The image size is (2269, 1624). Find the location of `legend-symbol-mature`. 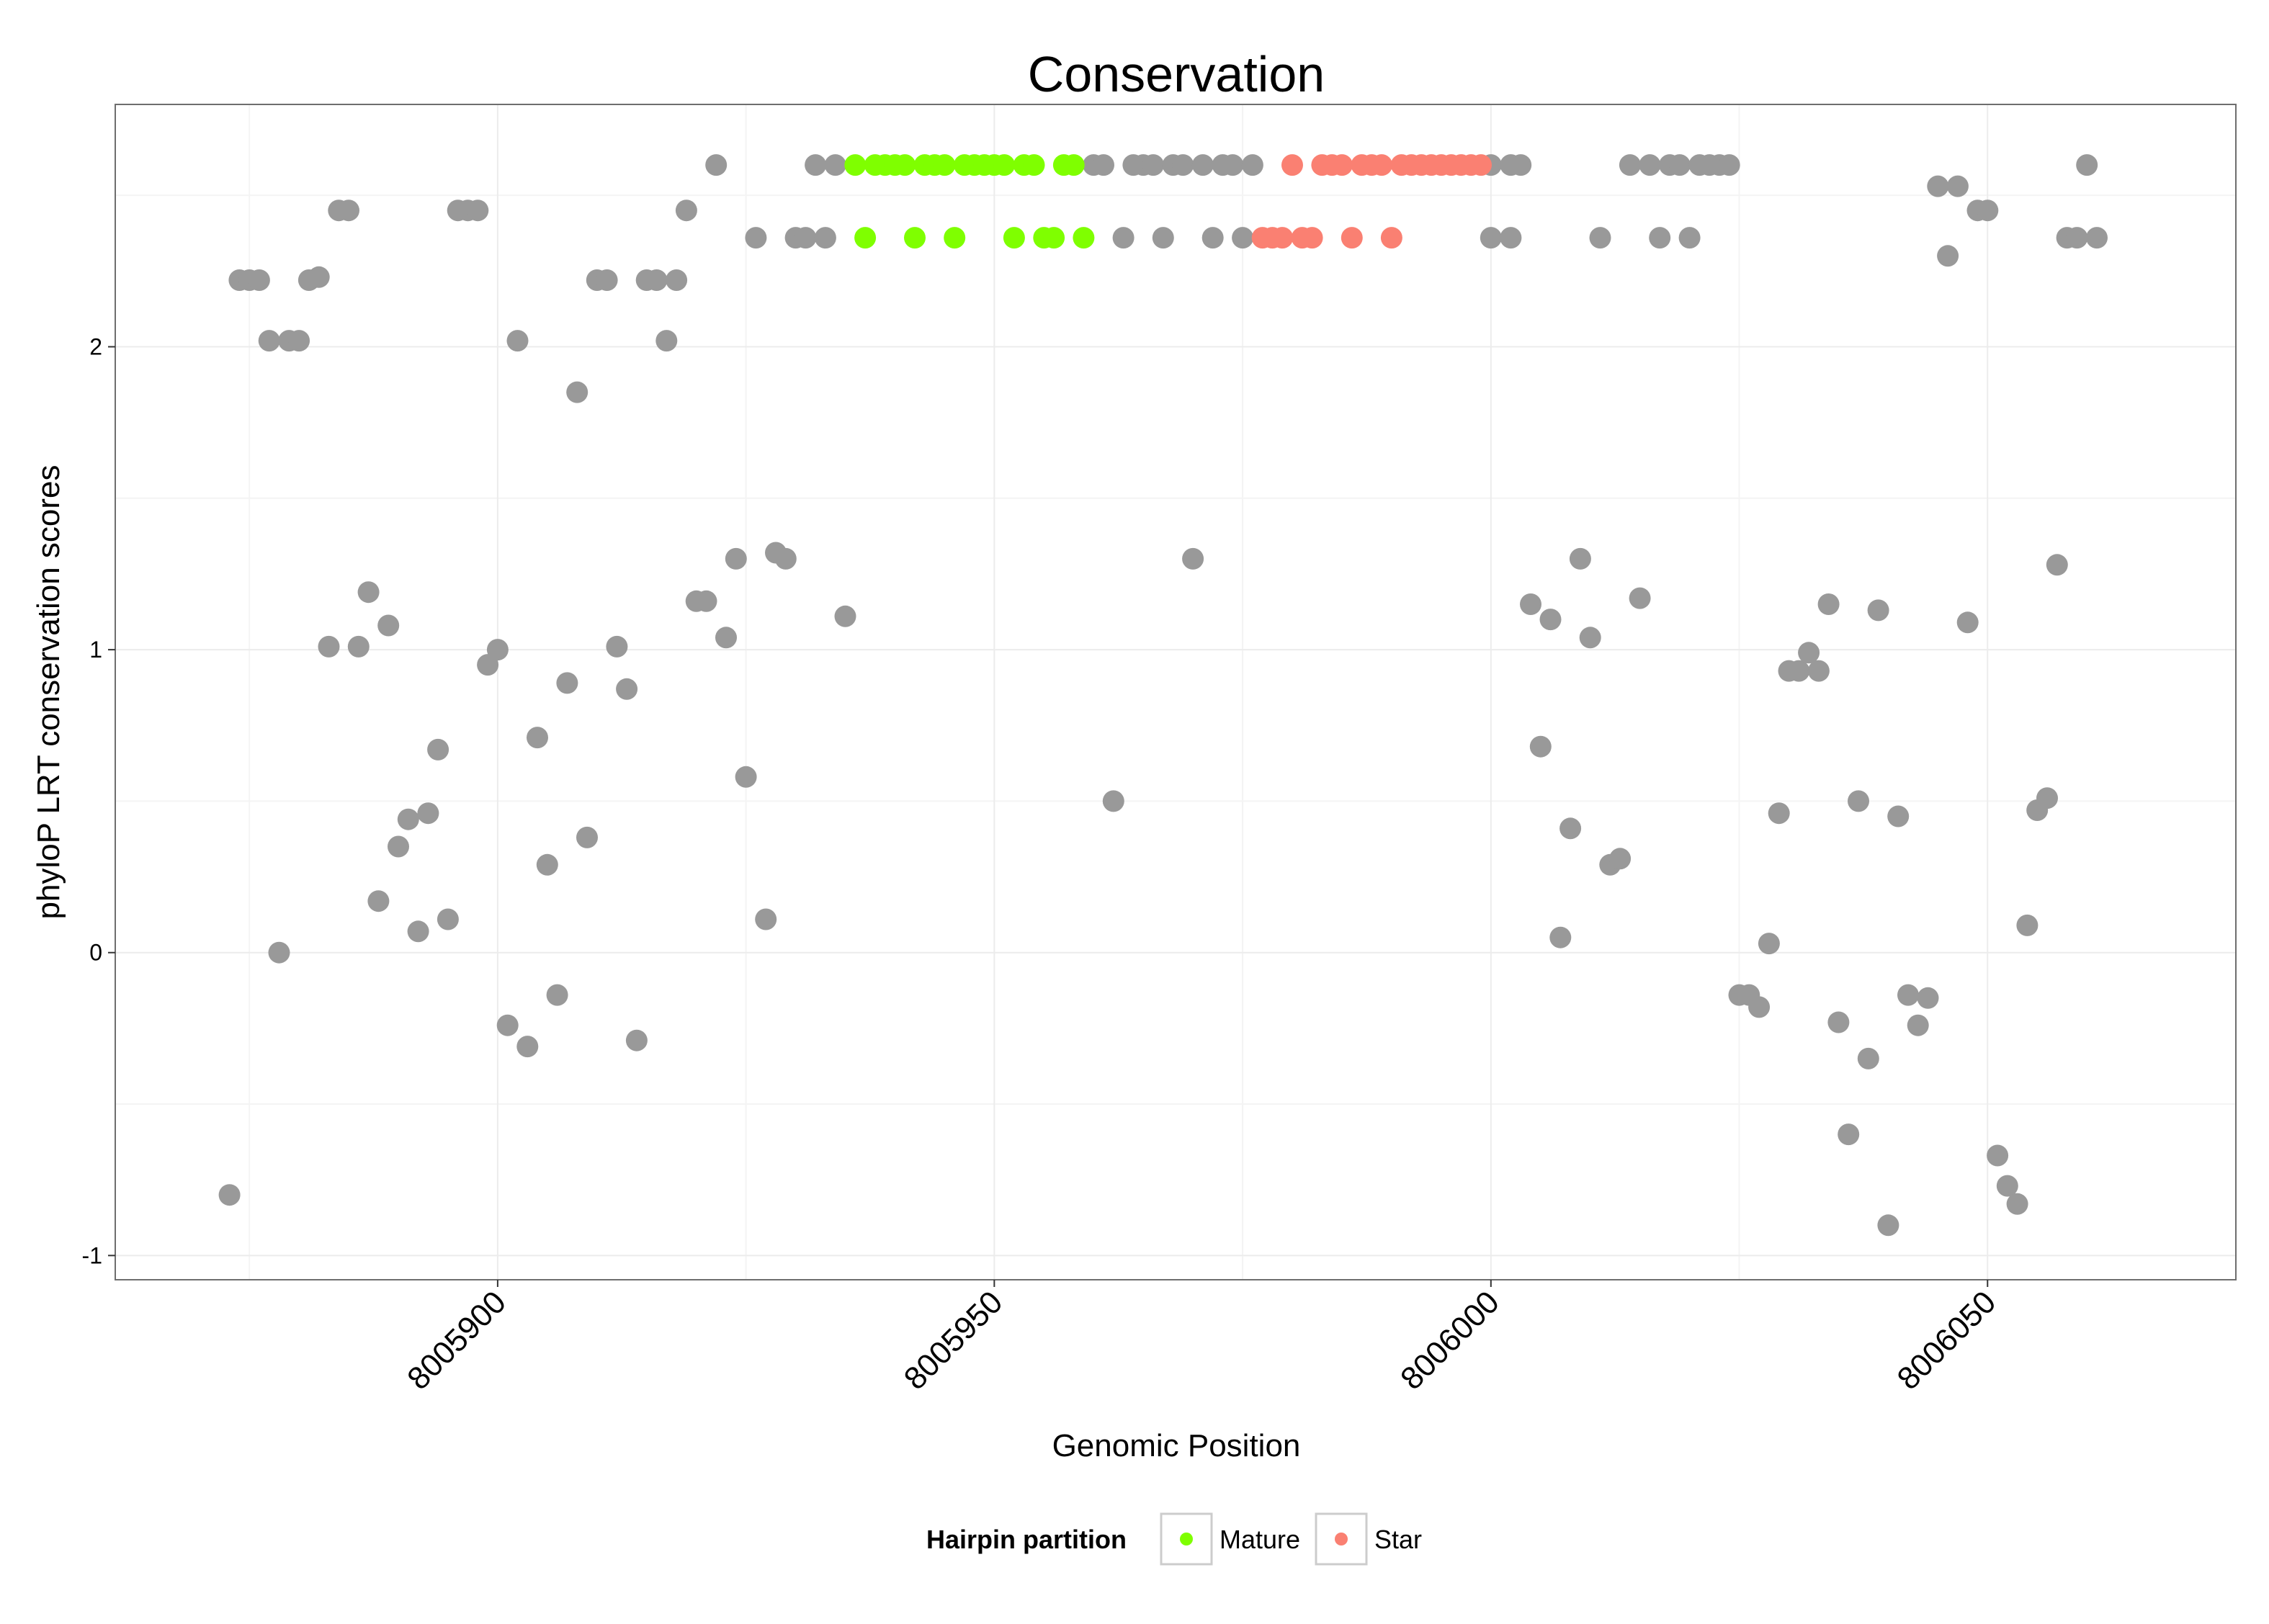

legend-symbol-mature is located at coordinates (1186, 1540).